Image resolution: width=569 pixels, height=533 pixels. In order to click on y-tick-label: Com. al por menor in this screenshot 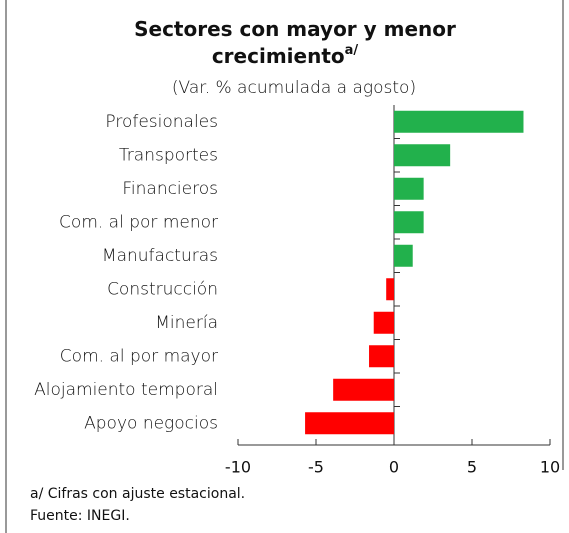, I will do `click(138, 222)`.